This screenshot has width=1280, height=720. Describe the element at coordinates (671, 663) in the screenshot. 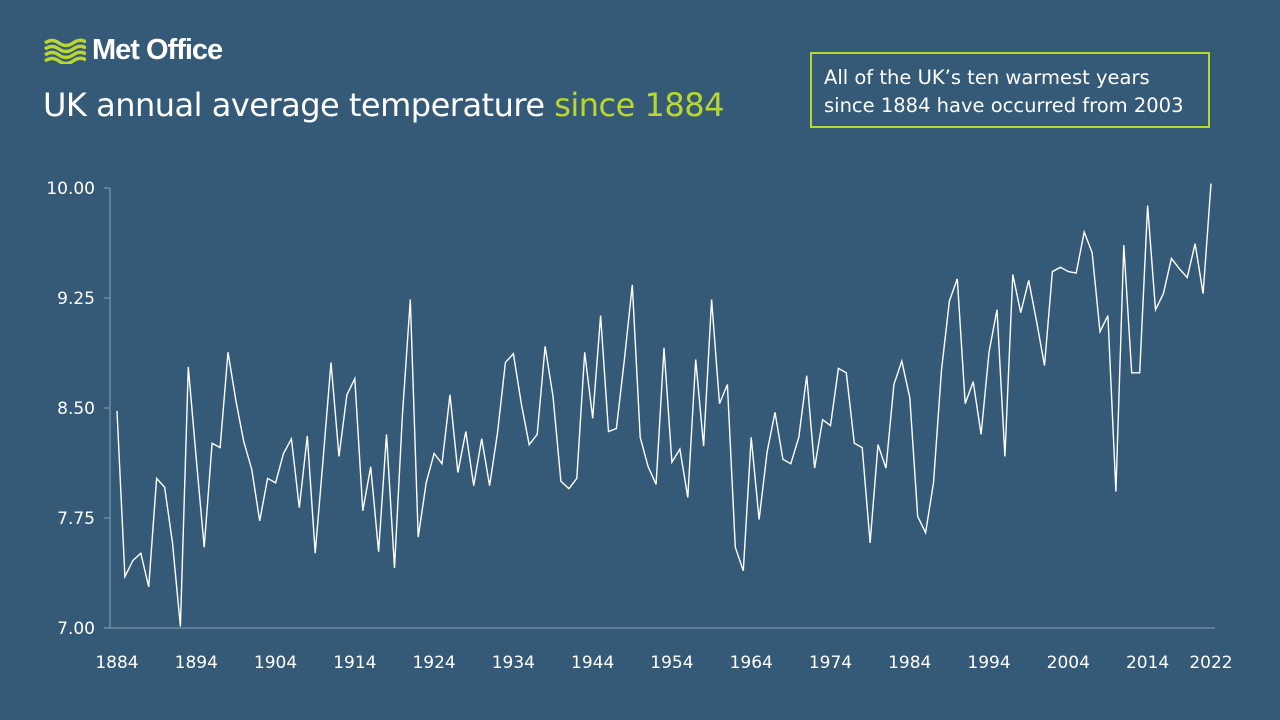

I see `x-tick-label: 1954` at that location.